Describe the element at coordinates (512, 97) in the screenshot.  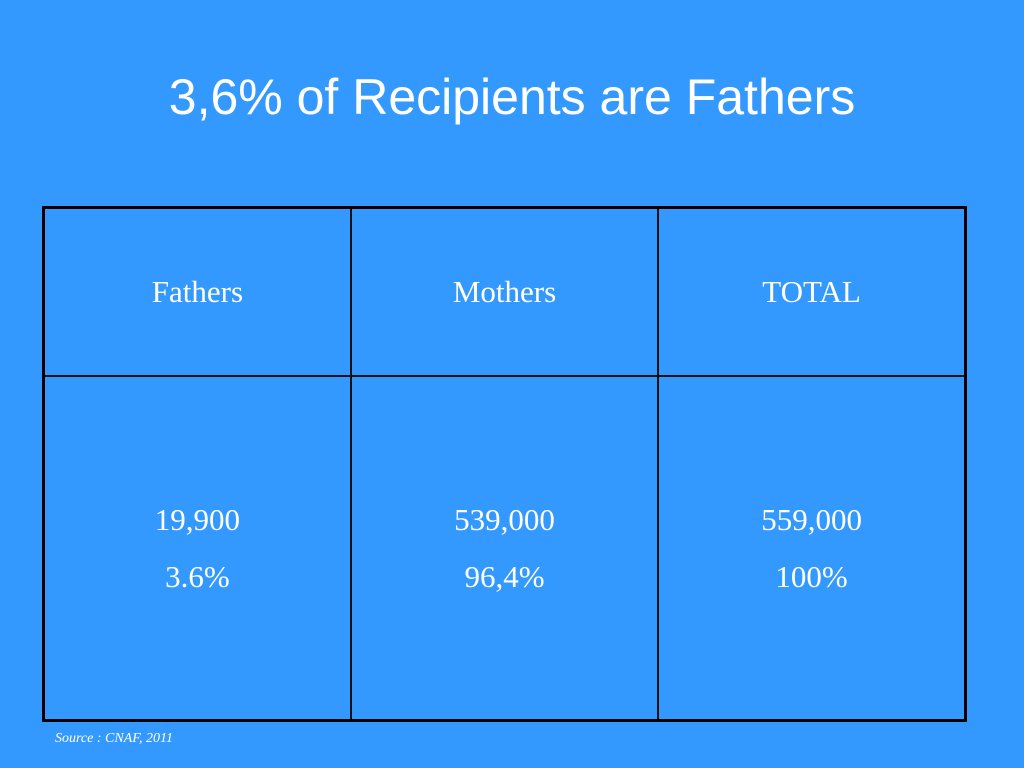
I see `slide-title: 3,6% of Recipients are Fathers` at that location.